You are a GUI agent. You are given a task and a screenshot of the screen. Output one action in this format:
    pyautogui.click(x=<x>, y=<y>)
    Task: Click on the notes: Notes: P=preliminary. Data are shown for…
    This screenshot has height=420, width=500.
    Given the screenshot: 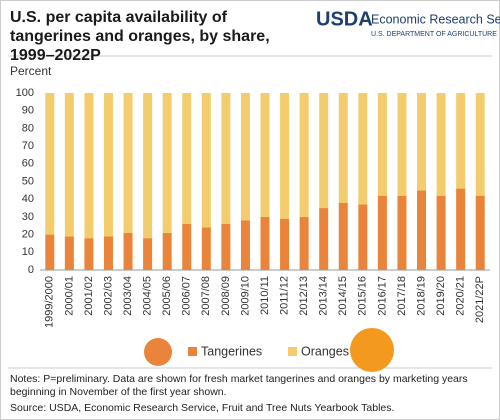 What is the action you would take?
    pyautogui.click(x=239, y=385)
    